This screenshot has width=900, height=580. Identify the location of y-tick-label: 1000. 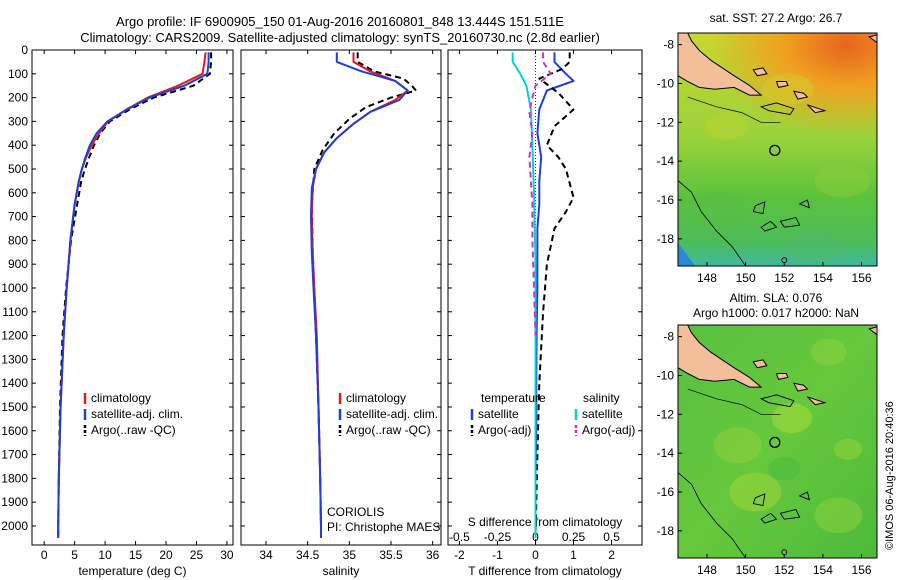
(14, 288).